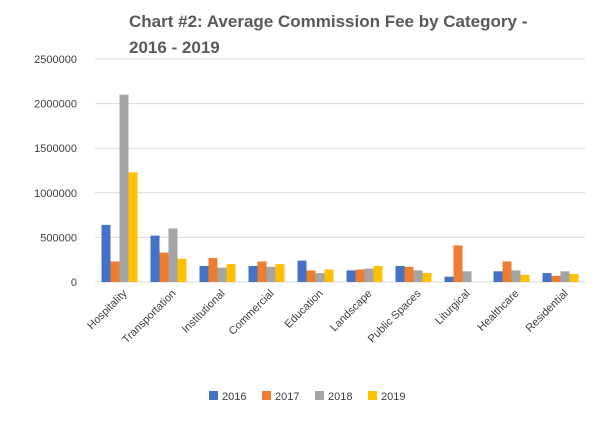 This screenshot has width=600, height=421. What do you see at coordinates (565, 276) in the screenshot?
I see `bar-2018-residential` at bounding box center [565, 276].